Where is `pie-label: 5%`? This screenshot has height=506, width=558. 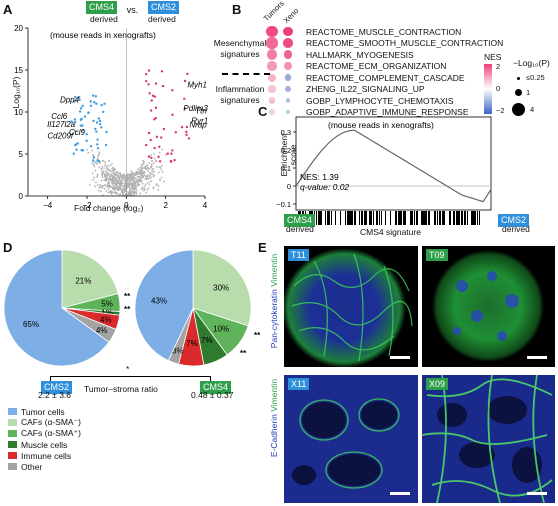 pie-label: 5% is located at coordinates (107, 304).